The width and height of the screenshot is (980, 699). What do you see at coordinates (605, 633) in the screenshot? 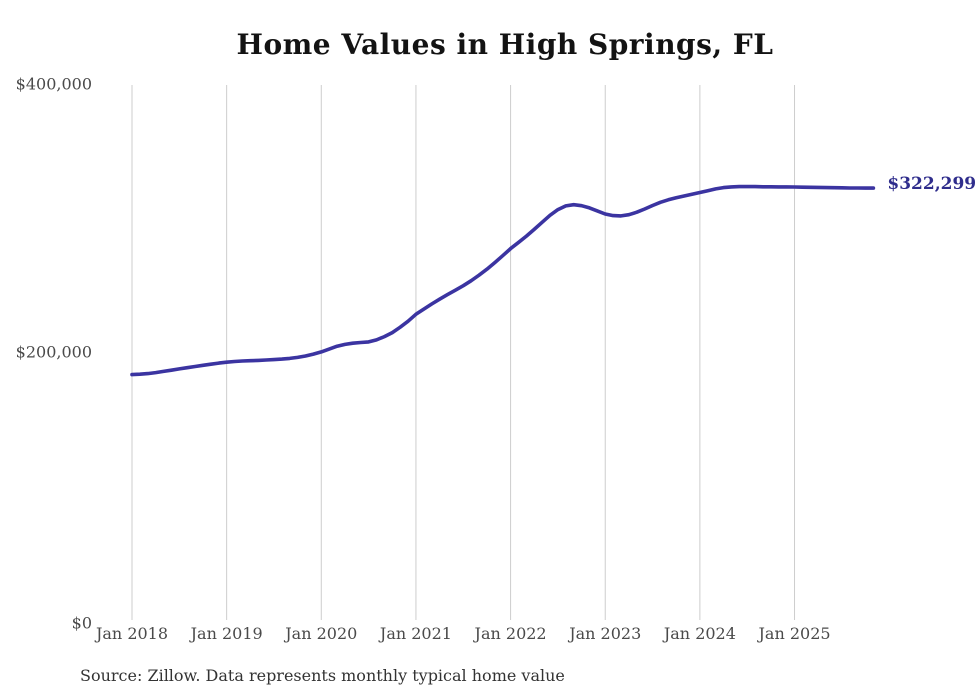
I see `x-tick-label: Jan 2023` at bounding box center [605, 633].